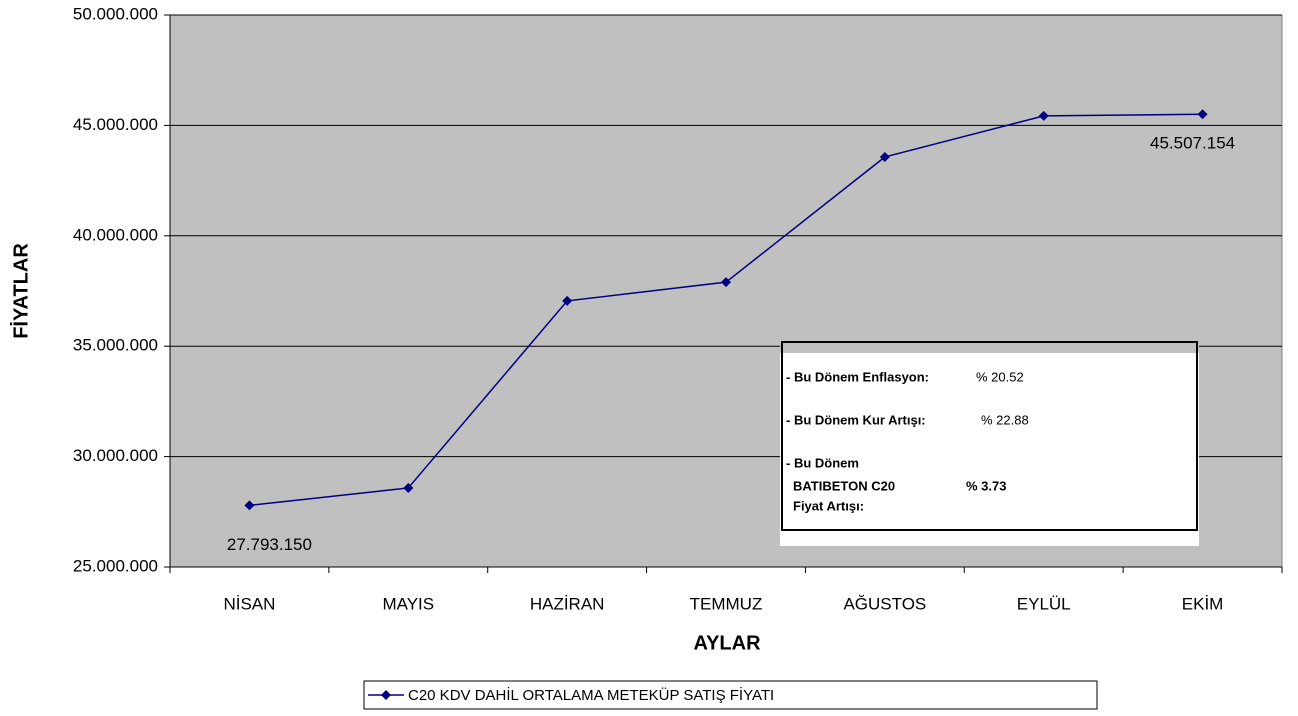 Image resolution: width=1298 pixels, height=716 pixels. What do you see at coordinates (1005, 419) in the screenshot?
I see `annotation-value: % 22.88` at bounding box center [1005, 419].